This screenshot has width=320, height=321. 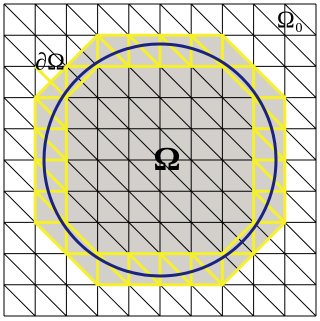 What do you see at coordinates (166, 159) in the screenshot?
I see `domain-label: Ω` at bounding box center [166, 159].